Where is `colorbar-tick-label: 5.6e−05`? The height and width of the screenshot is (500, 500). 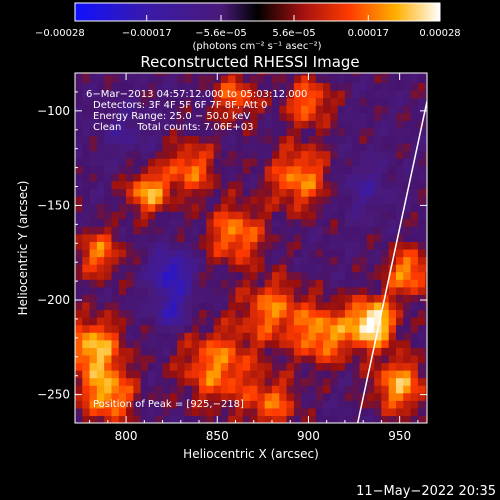
colorbar-tick-label: 5.6e−05 is located at coordinates (293, 33).